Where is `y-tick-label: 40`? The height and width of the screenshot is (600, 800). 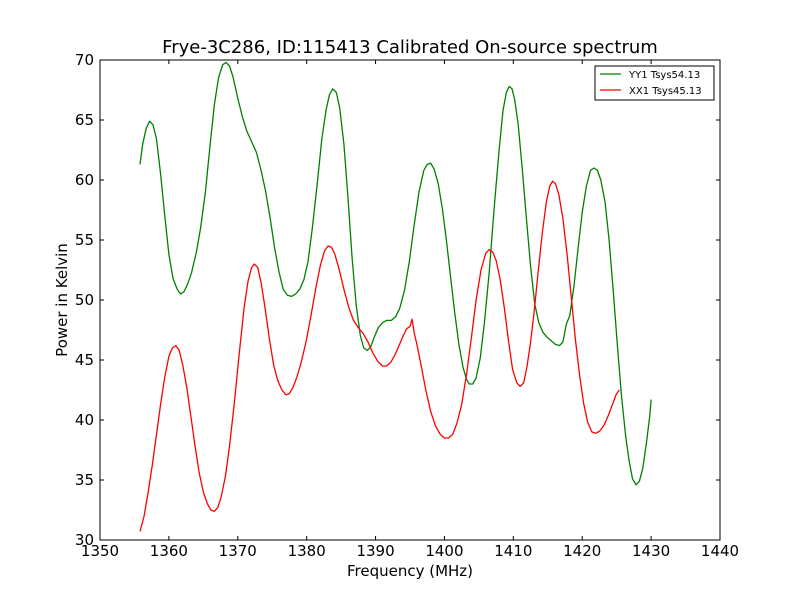 y-tick-label: 40 is located at coordinates (84, 420).